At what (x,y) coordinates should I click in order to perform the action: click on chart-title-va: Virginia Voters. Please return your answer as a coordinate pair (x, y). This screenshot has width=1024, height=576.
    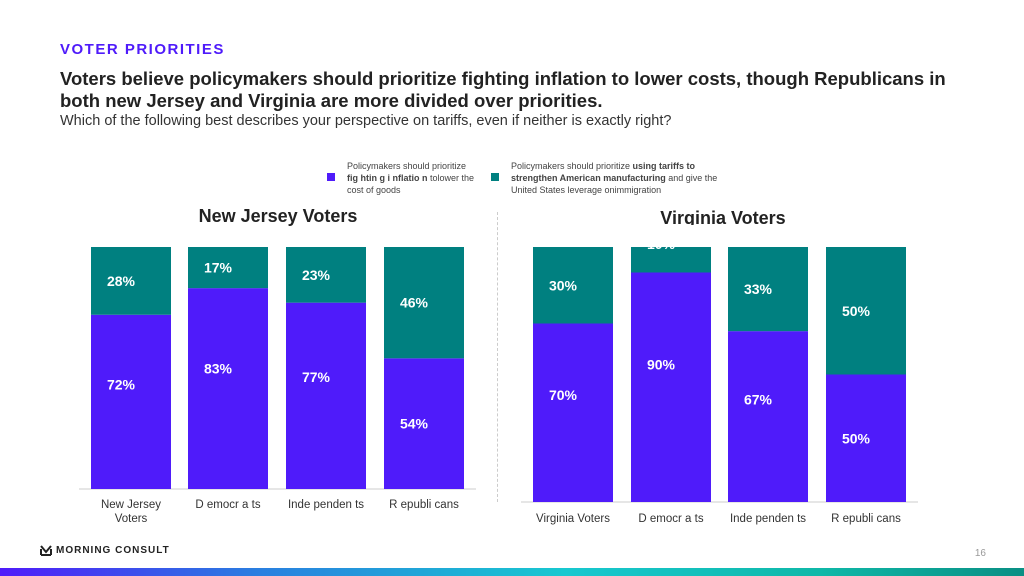
    Looking at the image, I should click on (723, 218).